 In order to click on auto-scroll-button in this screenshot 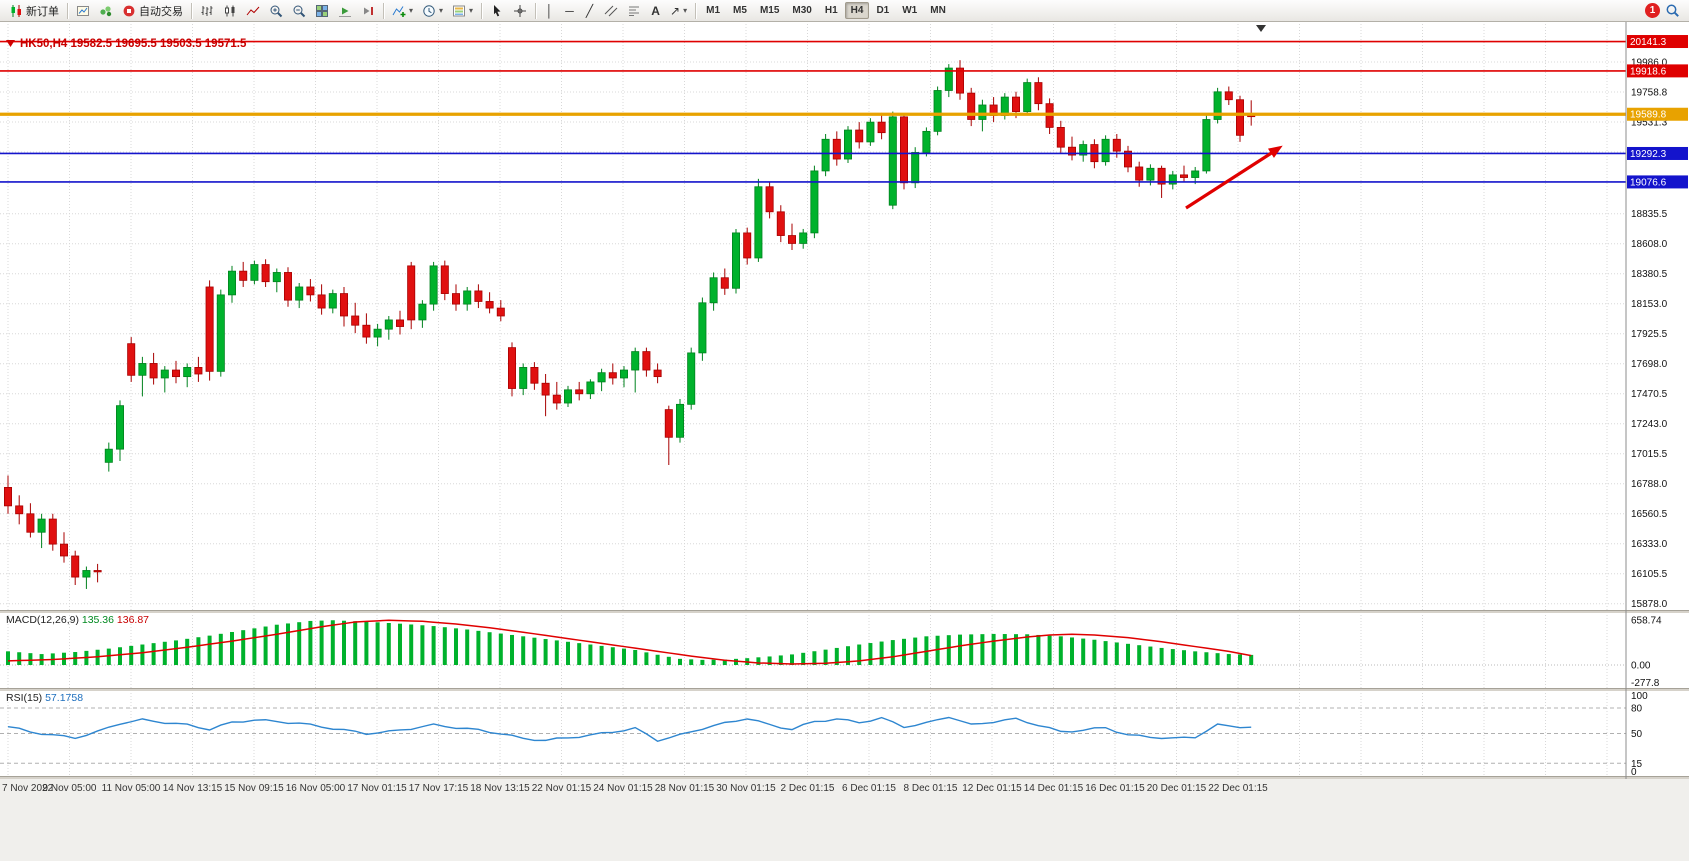, I will do `click(345, 10)`.